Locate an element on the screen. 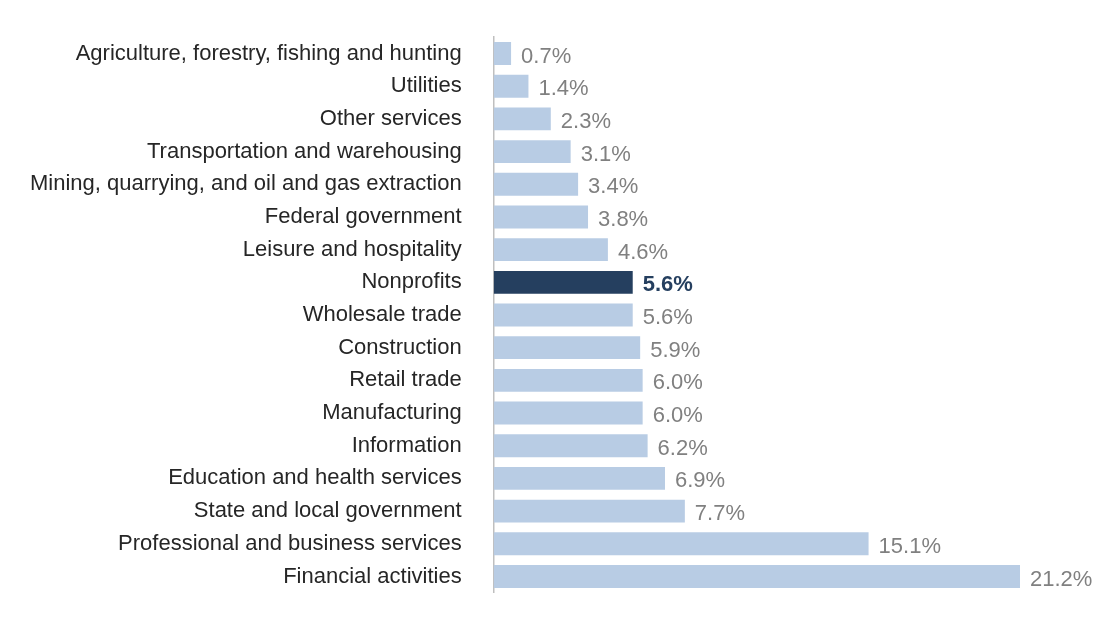  data-label: 5.9% is located at coordinates (675, 349).